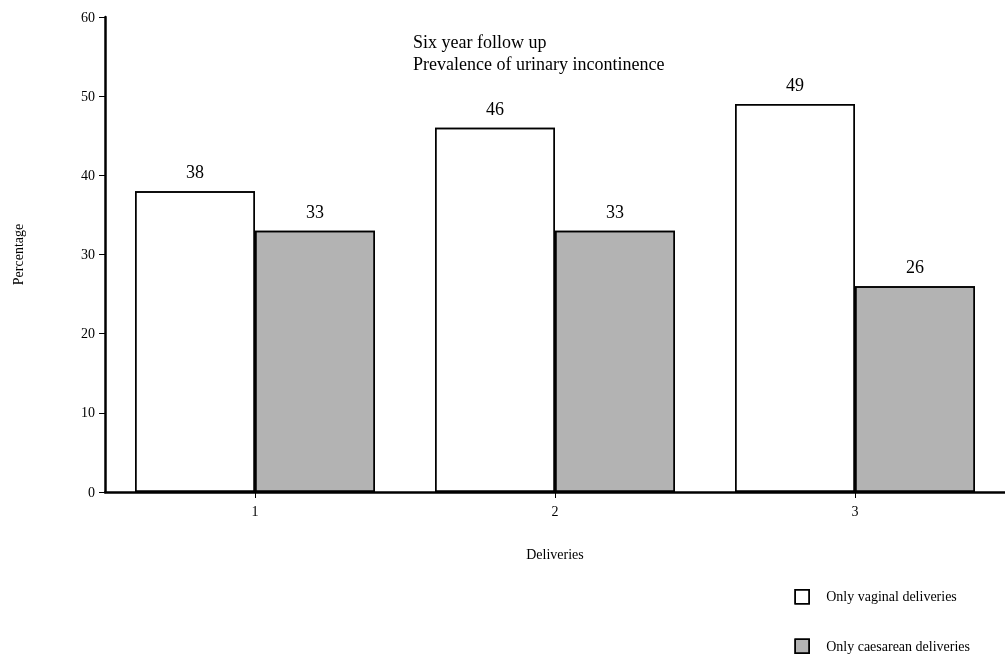  I want to click on x-axis-title: Deliveries, so click(555, 554).